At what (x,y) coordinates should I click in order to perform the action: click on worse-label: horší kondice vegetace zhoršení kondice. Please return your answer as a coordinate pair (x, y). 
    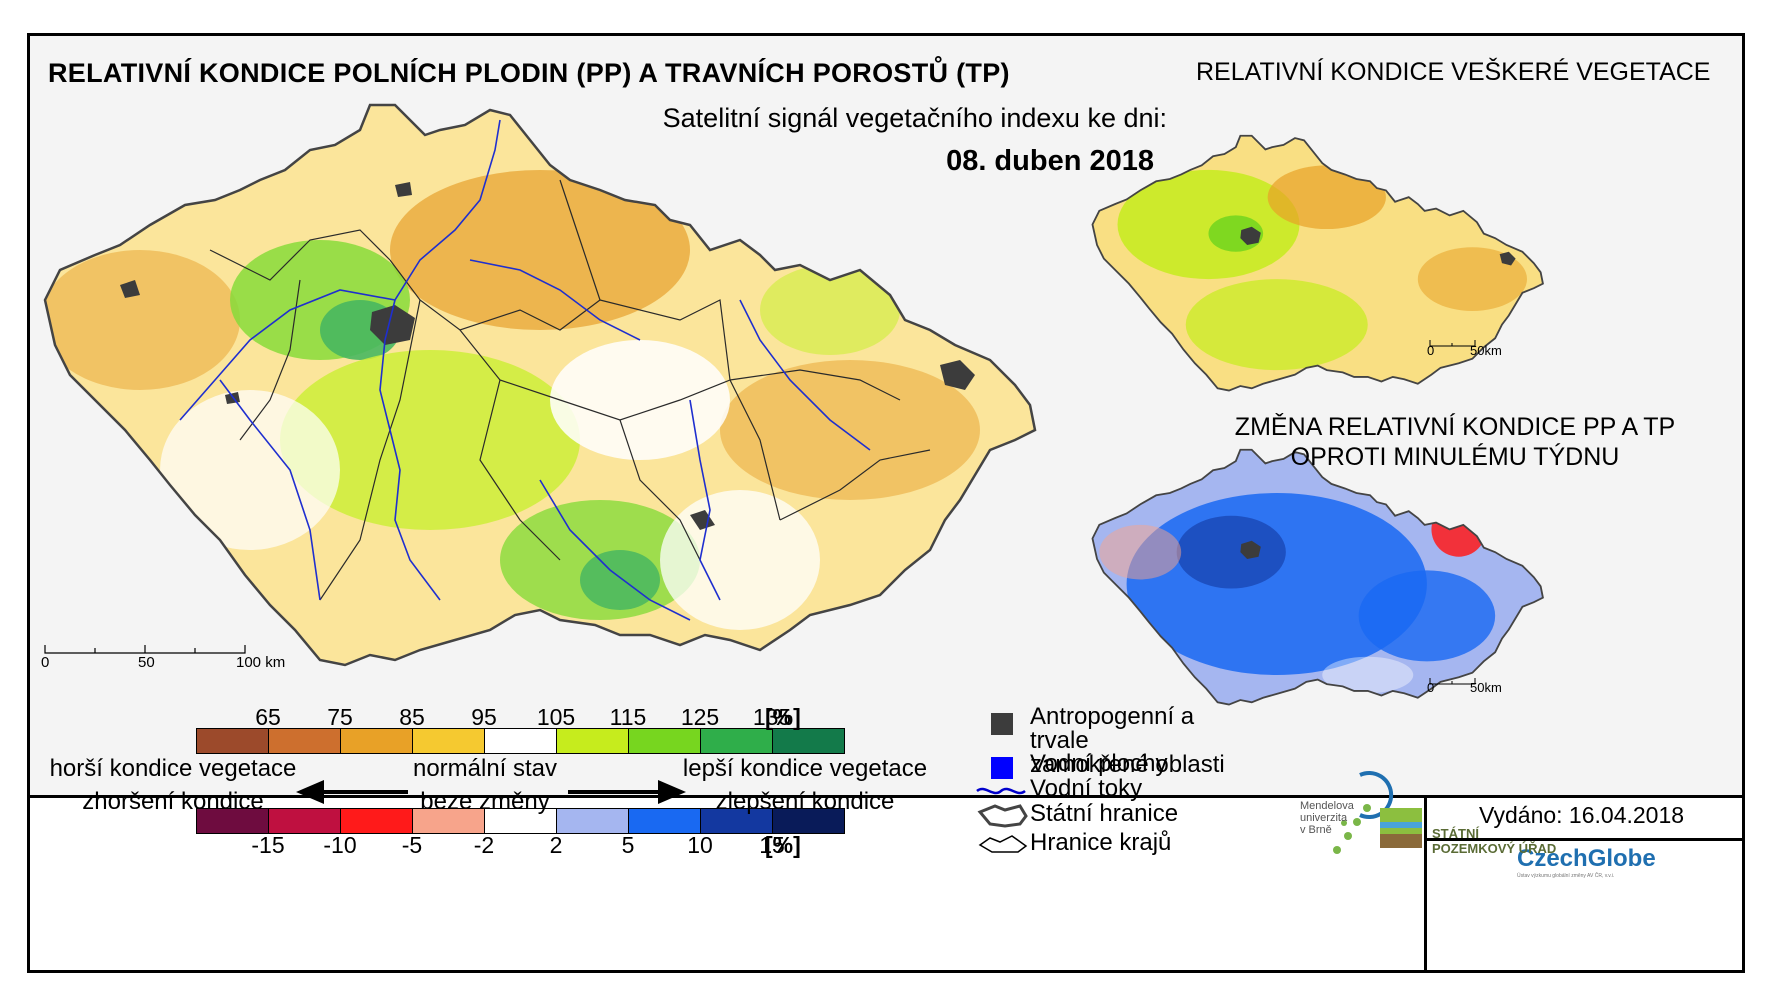
    Looking at the image, I should click on (173, 785).